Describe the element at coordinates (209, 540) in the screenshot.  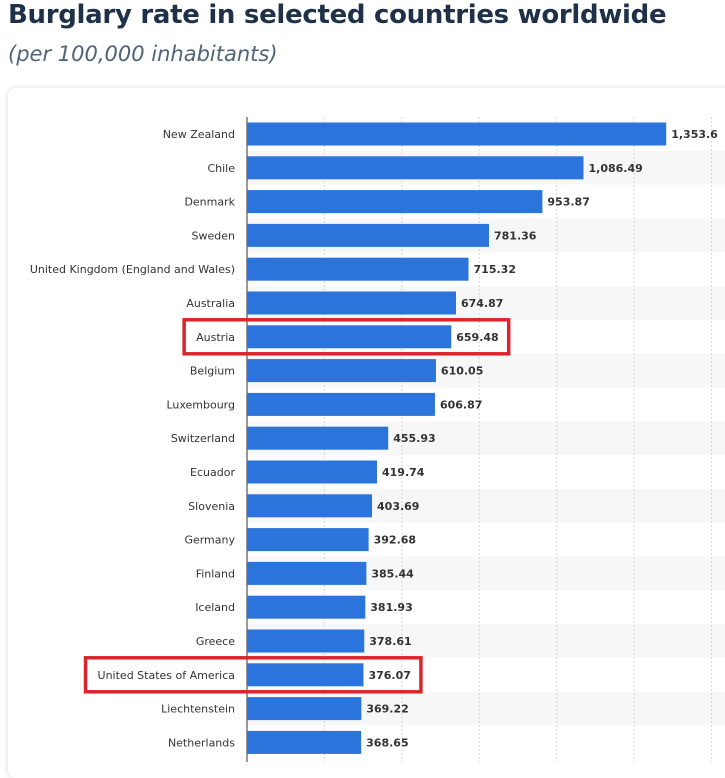
I see `category-label: Germany` at that location.